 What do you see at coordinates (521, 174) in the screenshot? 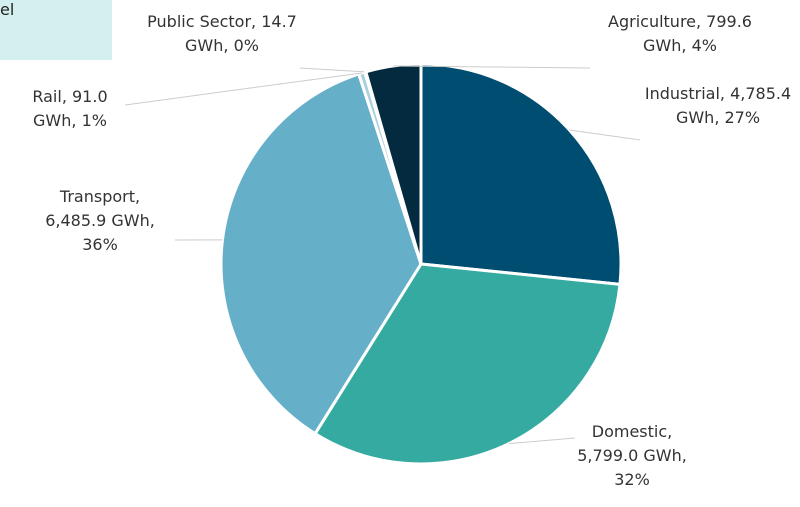
I see `pie-slice` at bounding box center [521, 174].